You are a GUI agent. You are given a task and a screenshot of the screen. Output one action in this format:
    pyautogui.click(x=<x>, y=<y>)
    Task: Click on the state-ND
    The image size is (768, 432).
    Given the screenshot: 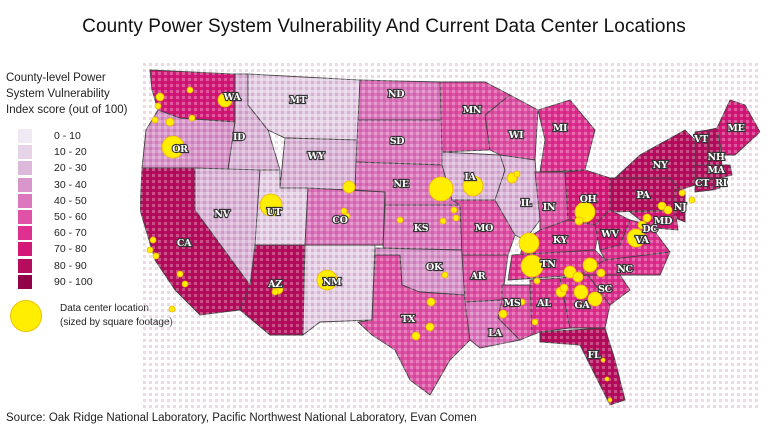 What is the action you would take?
    pyautogui.click(x=401, y=100)
    